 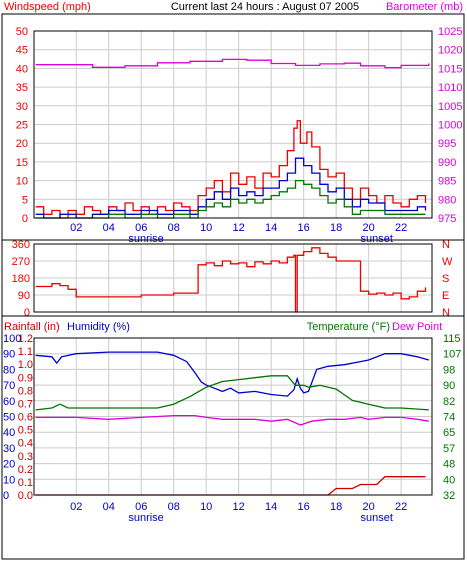 I want to click on climate-x-axis: 02 04 06 08 10 12 14 16 18 20 22 sunrise sunset, so click(x=238, y=512).